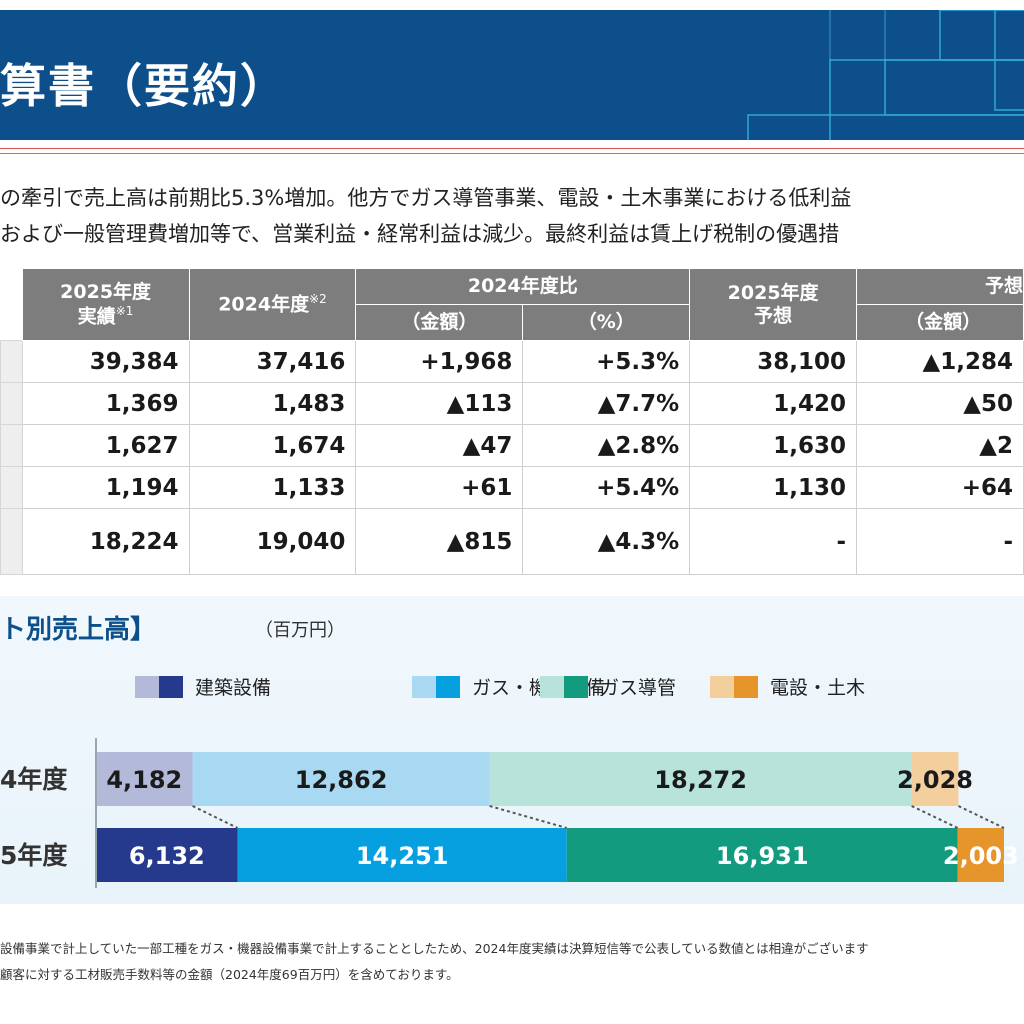 The image size is (1024, 1024). Describe the element at coordinates (940, 541) in the screenshot. I see `cell-forecast-diff: -` at that location.